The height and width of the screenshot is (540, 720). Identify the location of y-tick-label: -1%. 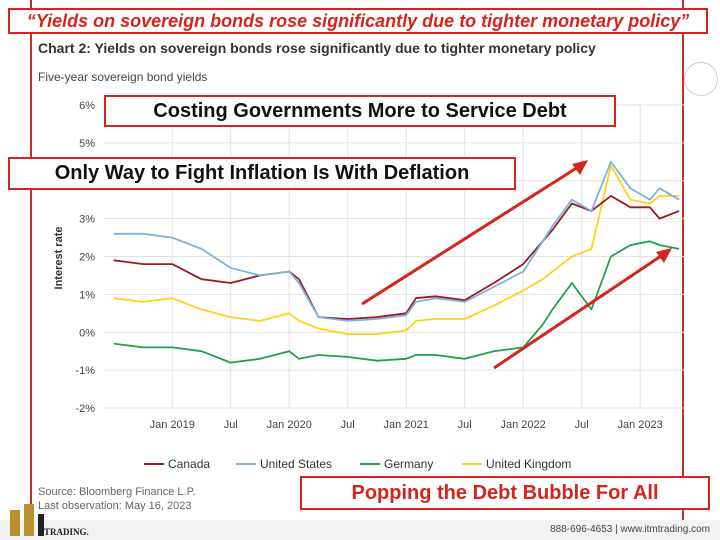
(85, 371).